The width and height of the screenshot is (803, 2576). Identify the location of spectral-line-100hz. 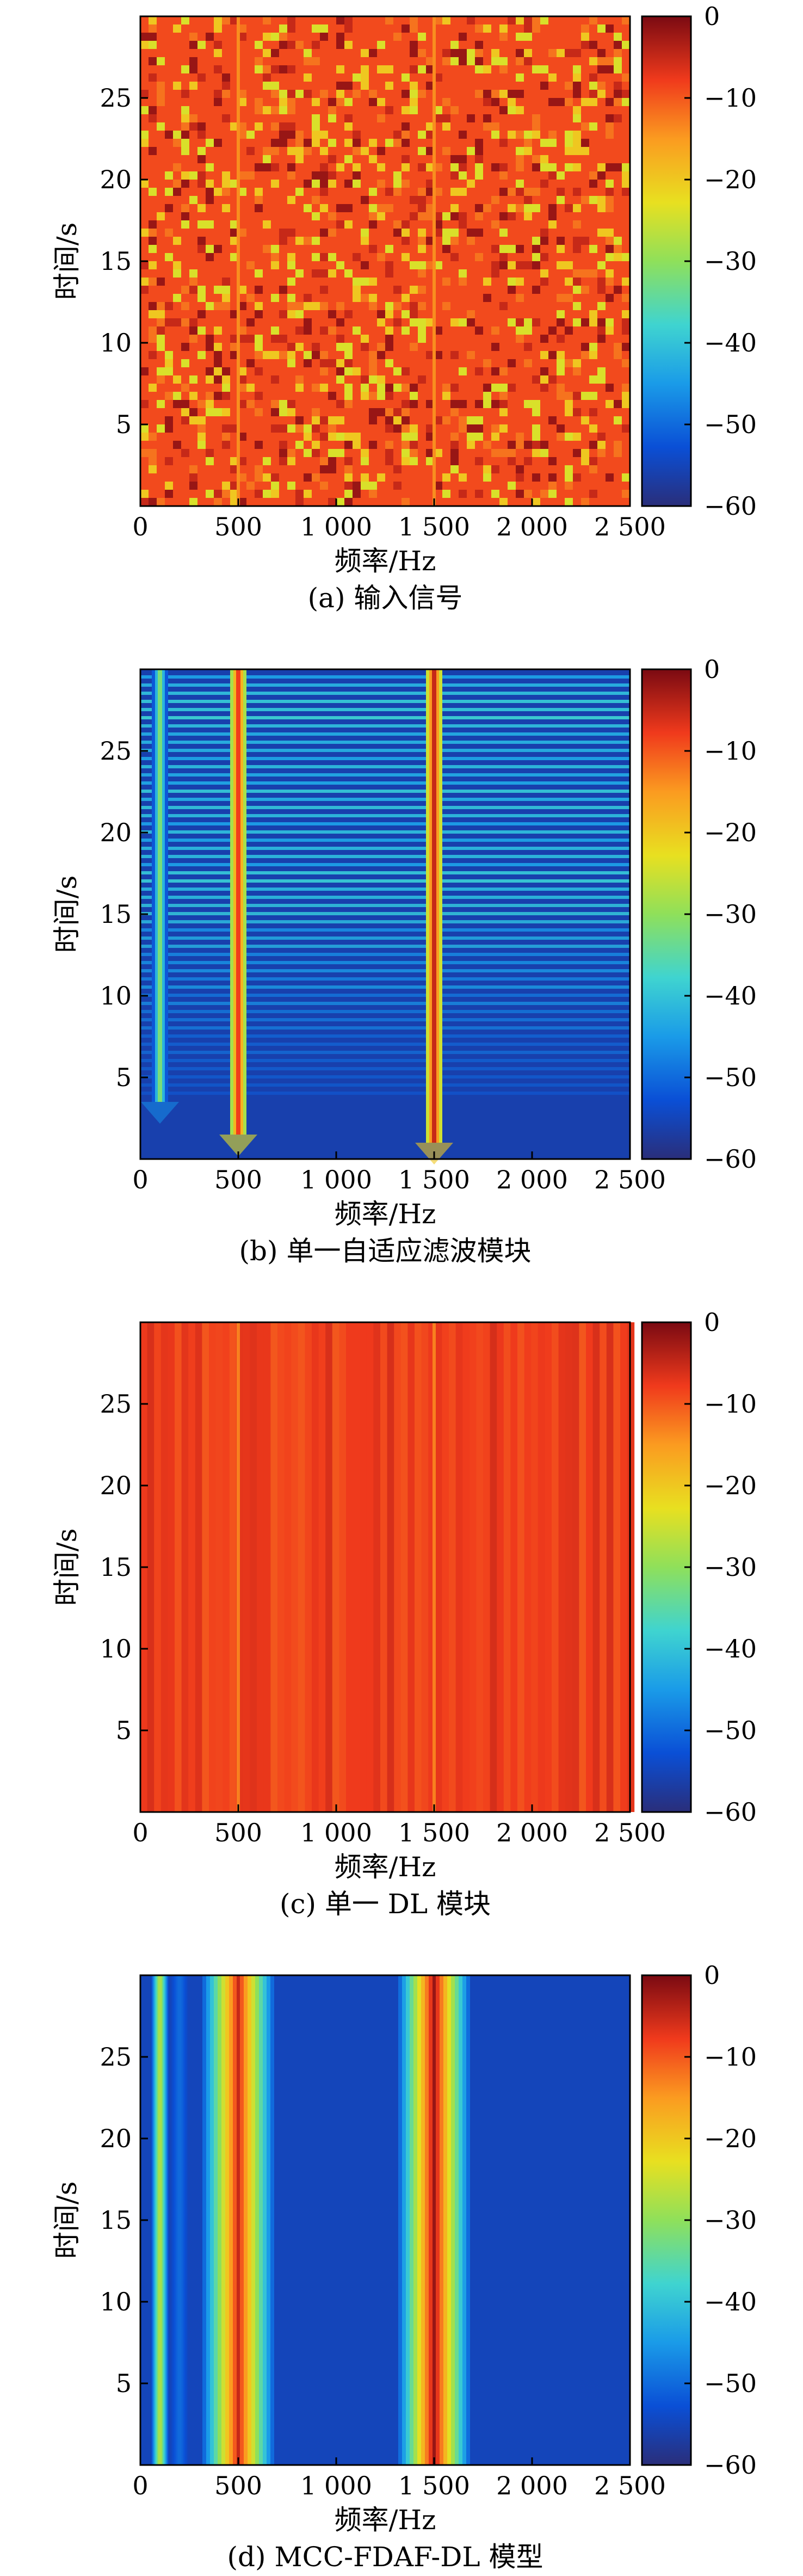
(160, 896).